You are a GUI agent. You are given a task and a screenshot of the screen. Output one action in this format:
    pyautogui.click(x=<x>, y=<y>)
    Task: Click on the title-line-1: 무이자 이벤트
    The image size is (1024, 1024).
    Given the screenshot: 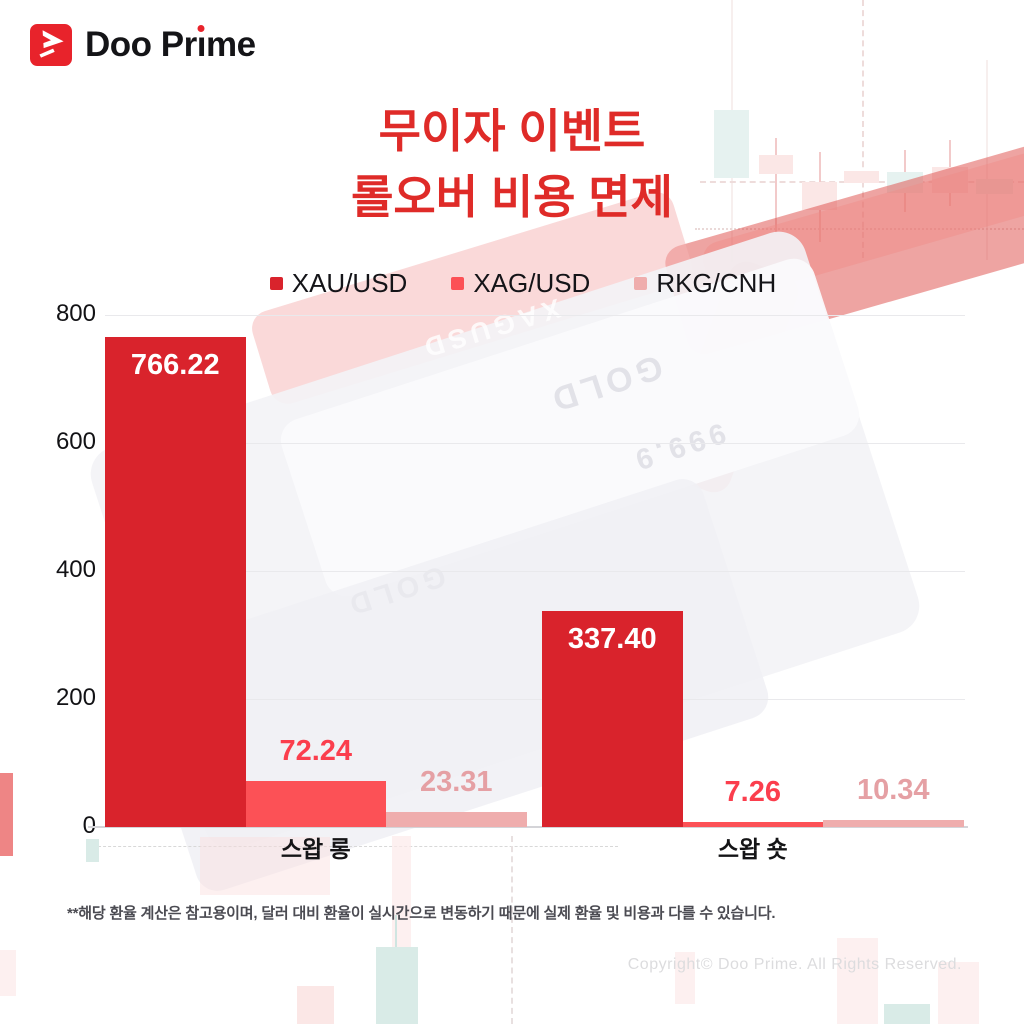 What is the action you would take?
    pyautogui.click(x=512, y=131)
    